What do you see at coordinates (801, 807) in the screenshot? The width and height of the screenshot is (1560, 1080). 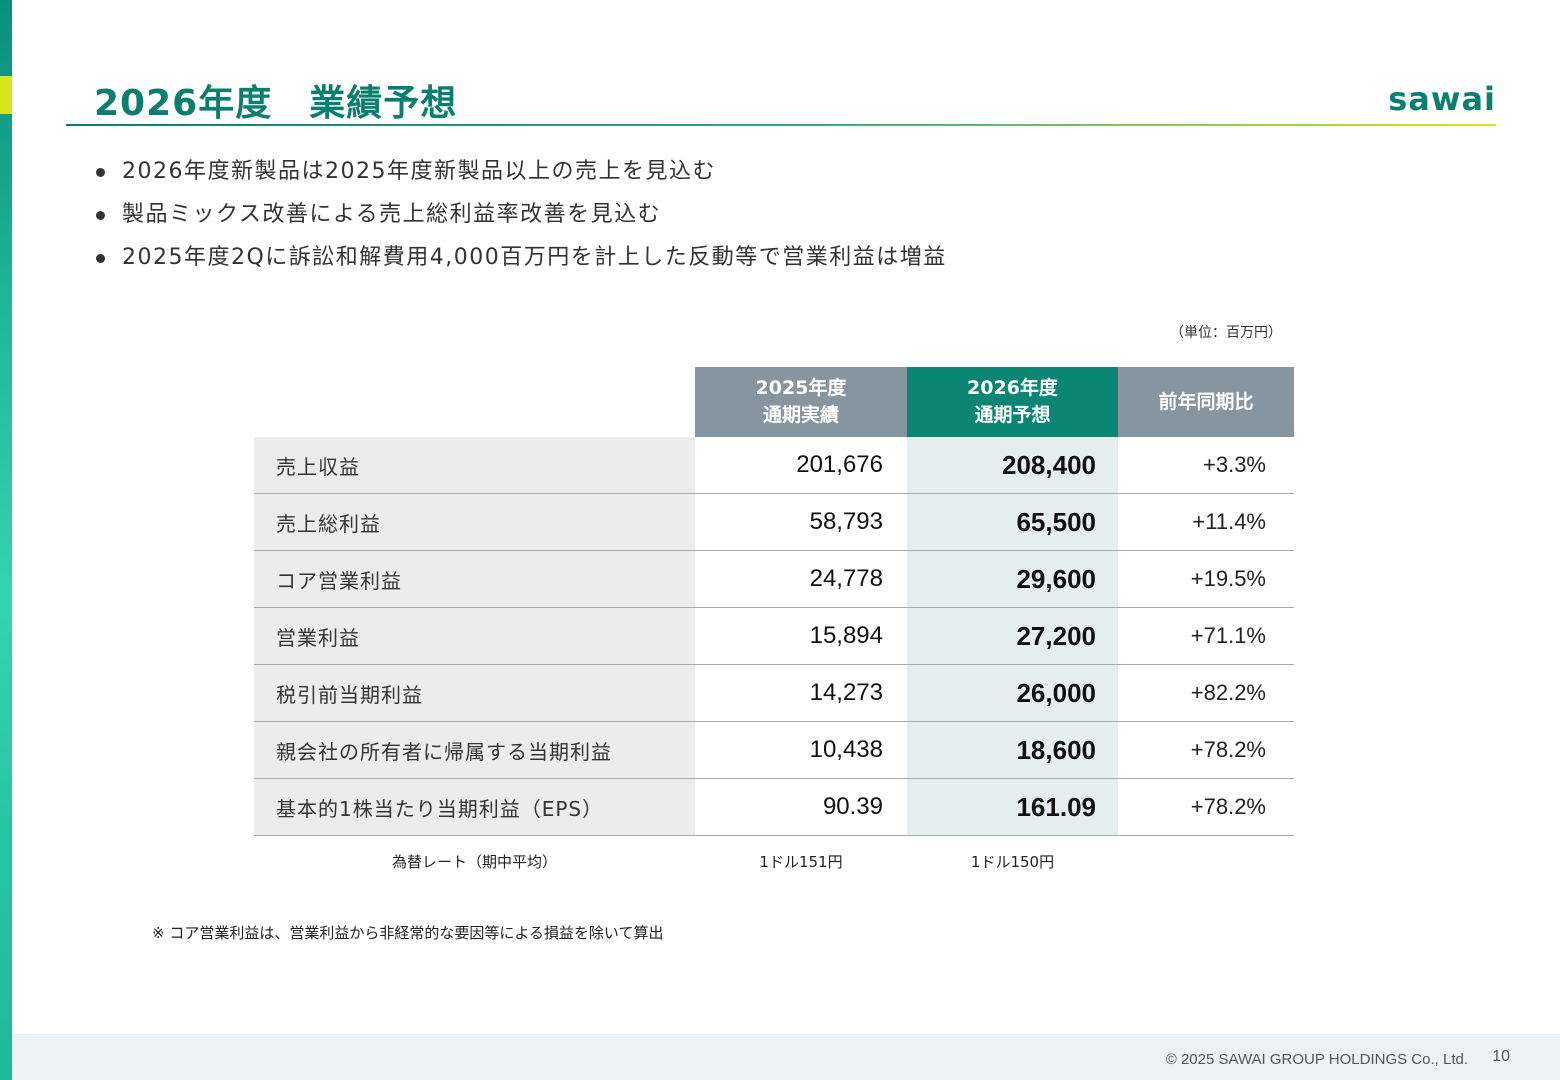 I see `actual-value: 90.39` at bounding box center [801, 807].